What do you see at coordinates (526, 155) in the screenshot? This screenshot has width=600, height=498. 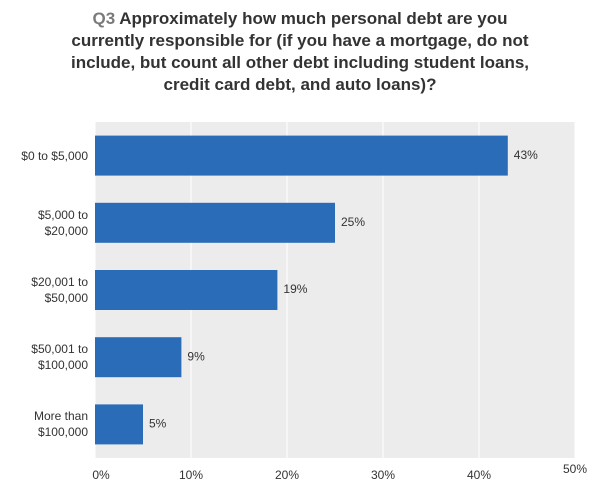 I see `value-label: 43%` at bounding box center [526, 155].